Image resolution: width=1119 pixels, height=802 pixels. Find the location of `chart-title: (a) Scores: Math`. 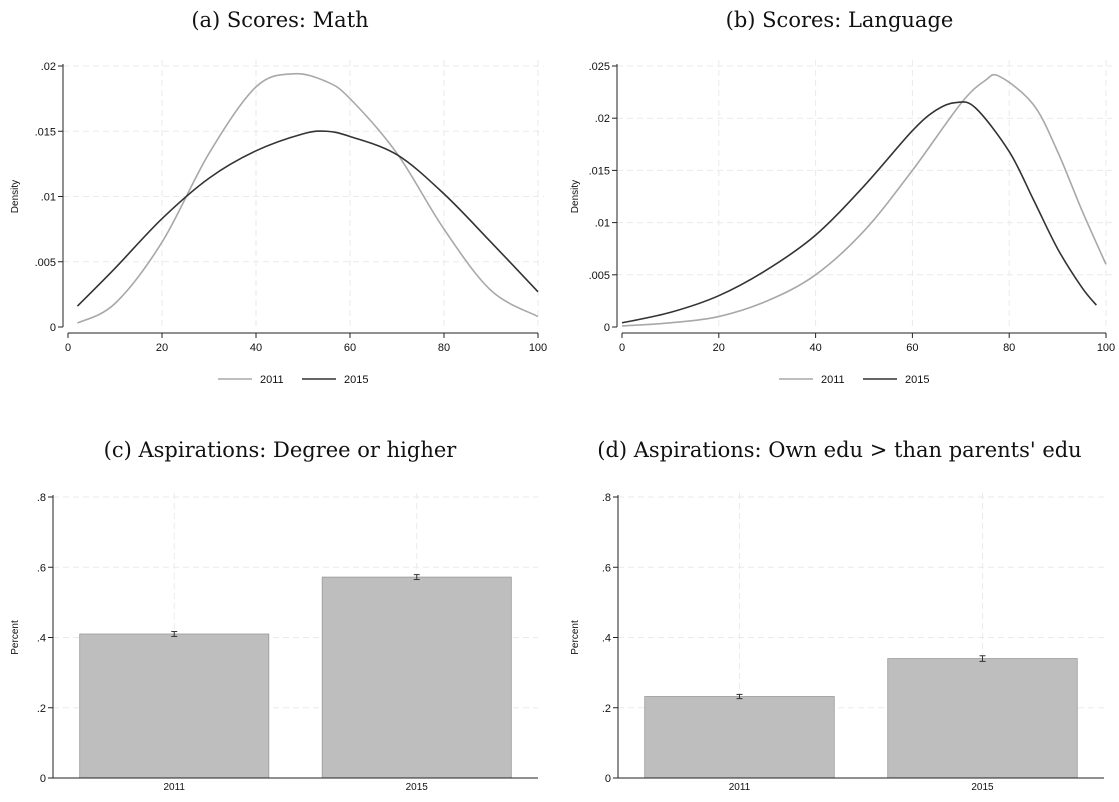

chart-title: (a) Scores: Math is located at coordinates (280, 20).